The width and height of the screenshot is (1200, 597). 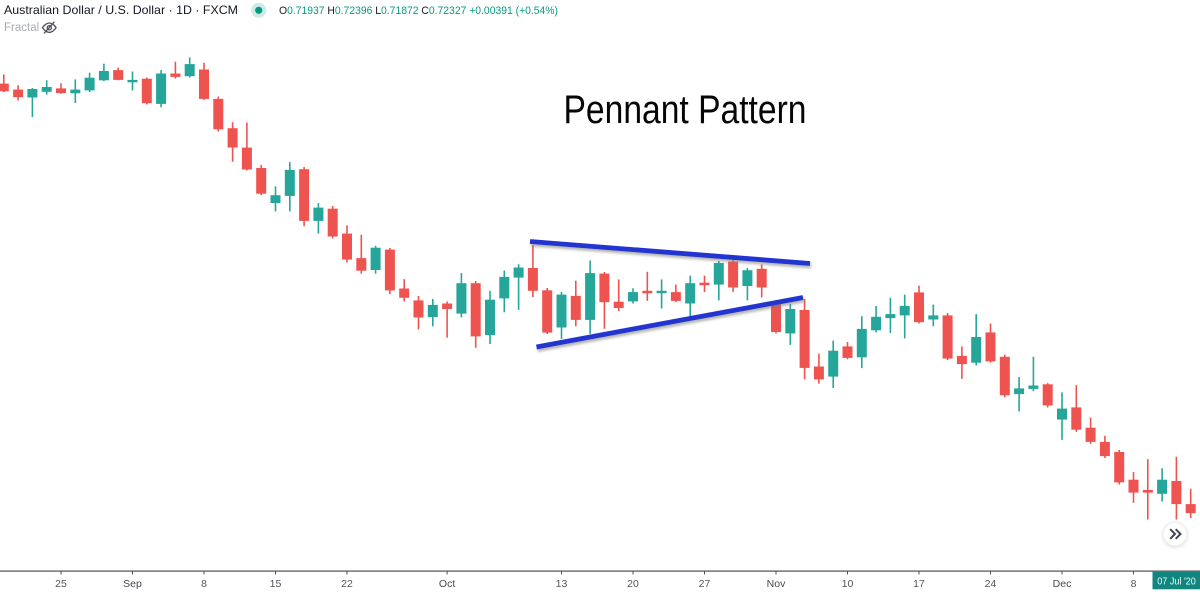 What do you see at coordinates (347, 584) in the screenshot?
I see `svg-text: 22` at bounding box center [347, 584].